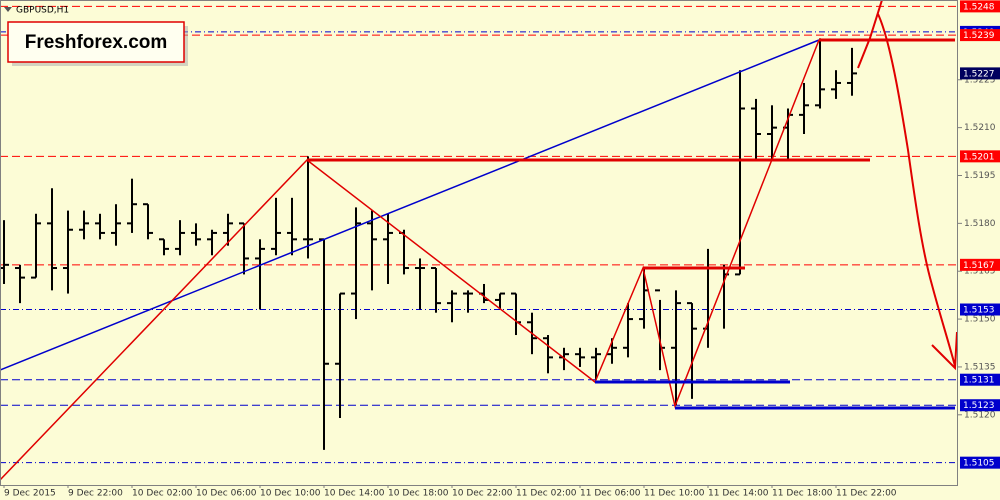  What do you see at coordinates (980, 320) in the screenshot?
I see `y-tick-label: 1.5150` at bounding box center [980, 320].